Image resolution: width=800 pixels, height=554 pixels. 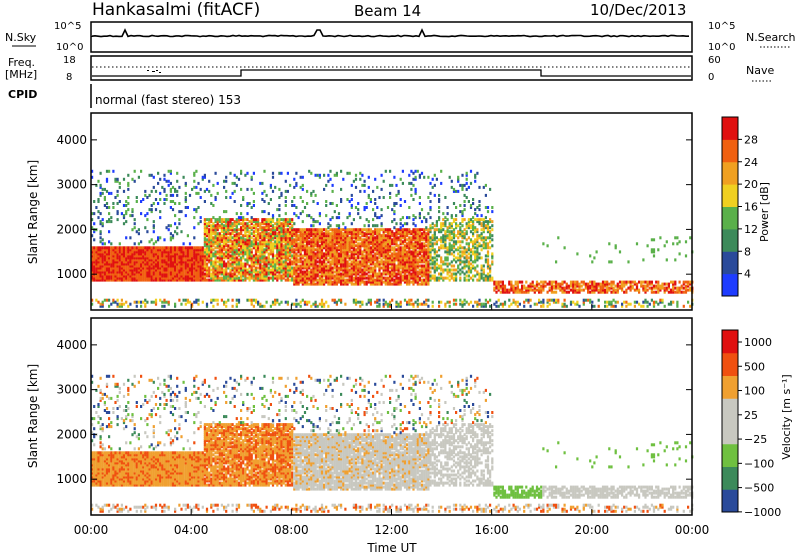 I want to click on freq-strip-frame, so click(x=391, y=68).